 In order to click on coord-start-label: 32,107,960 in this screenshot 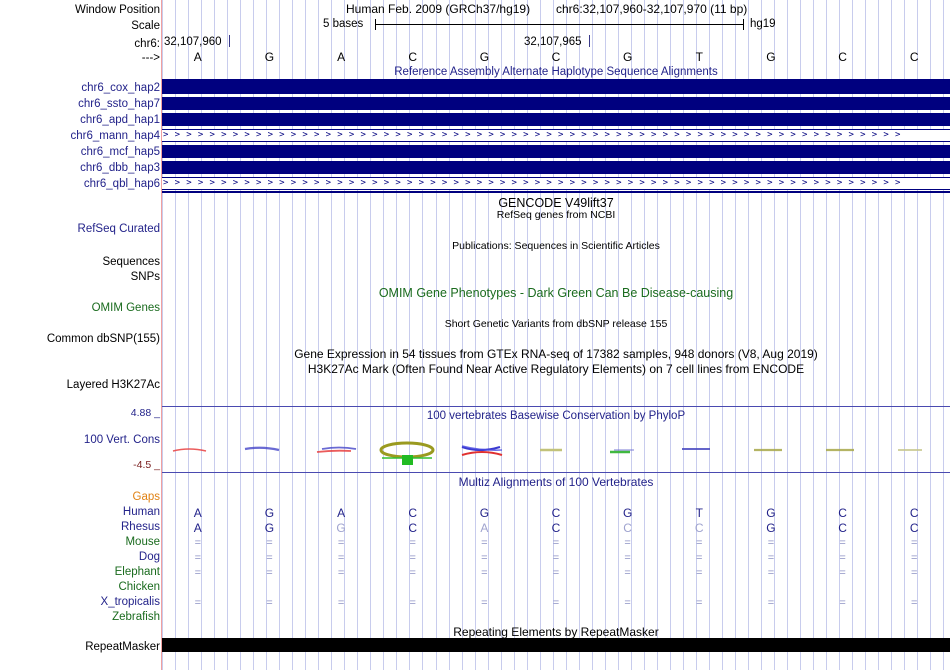, I will do `click(193, 42)`.